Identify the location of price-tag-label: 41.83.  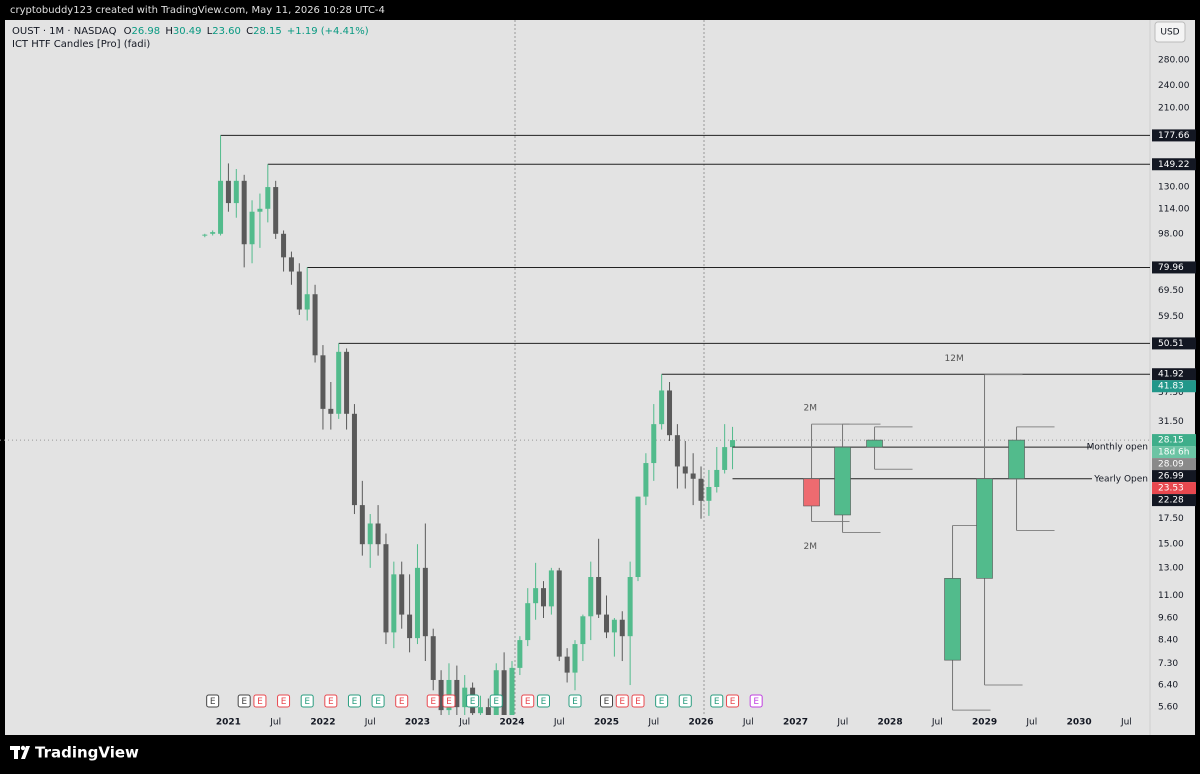
(1171, 387).